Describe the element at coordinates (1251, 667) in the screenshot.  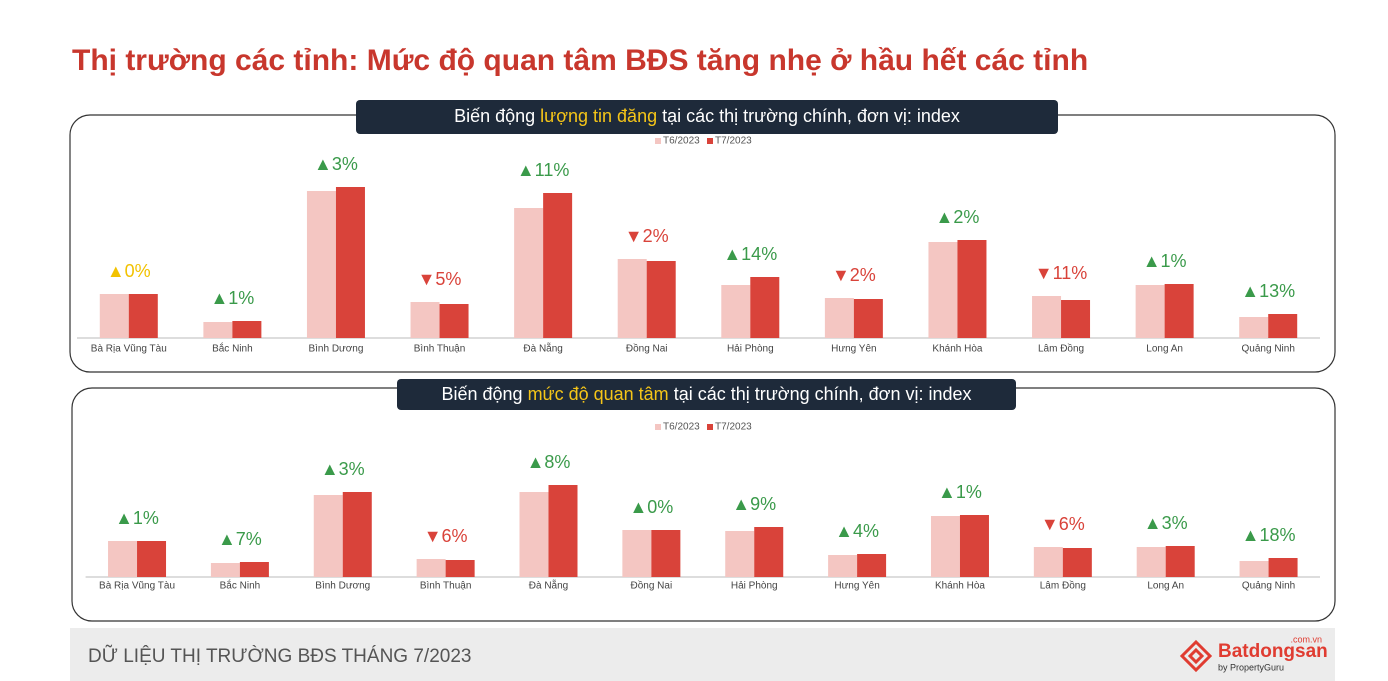
I see `logo-tagline: by PropertyGuru` at that location.